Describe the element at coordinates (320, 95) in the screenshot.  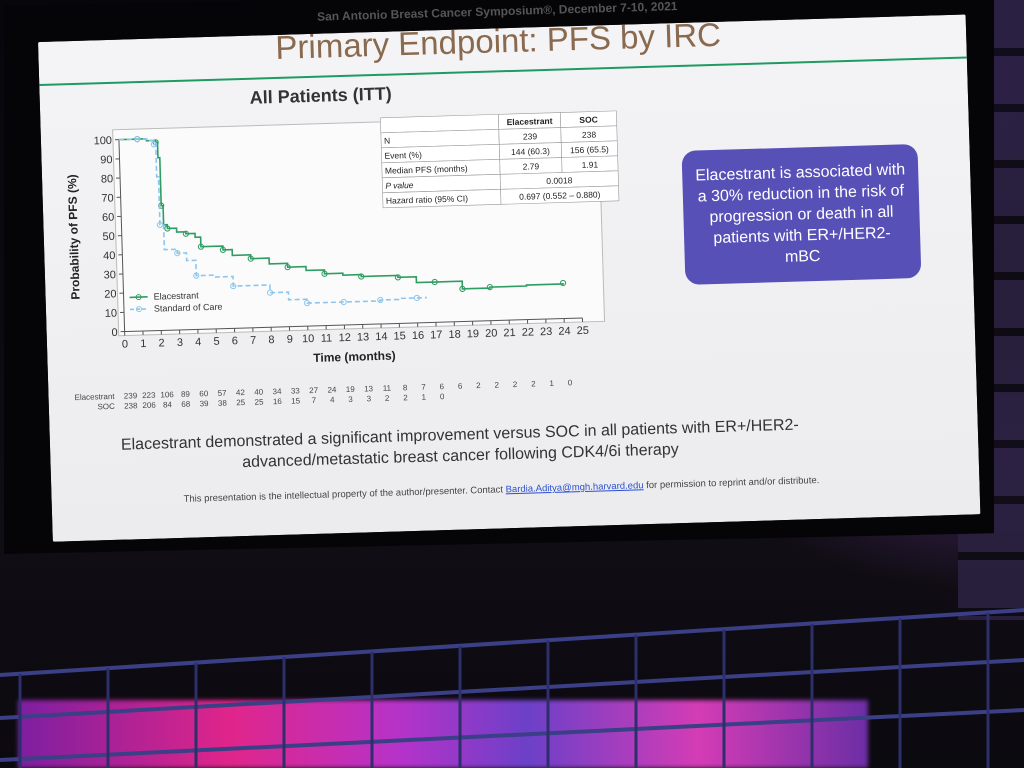
I see `chart-subtitle: All Patients (ITT)` at that location.